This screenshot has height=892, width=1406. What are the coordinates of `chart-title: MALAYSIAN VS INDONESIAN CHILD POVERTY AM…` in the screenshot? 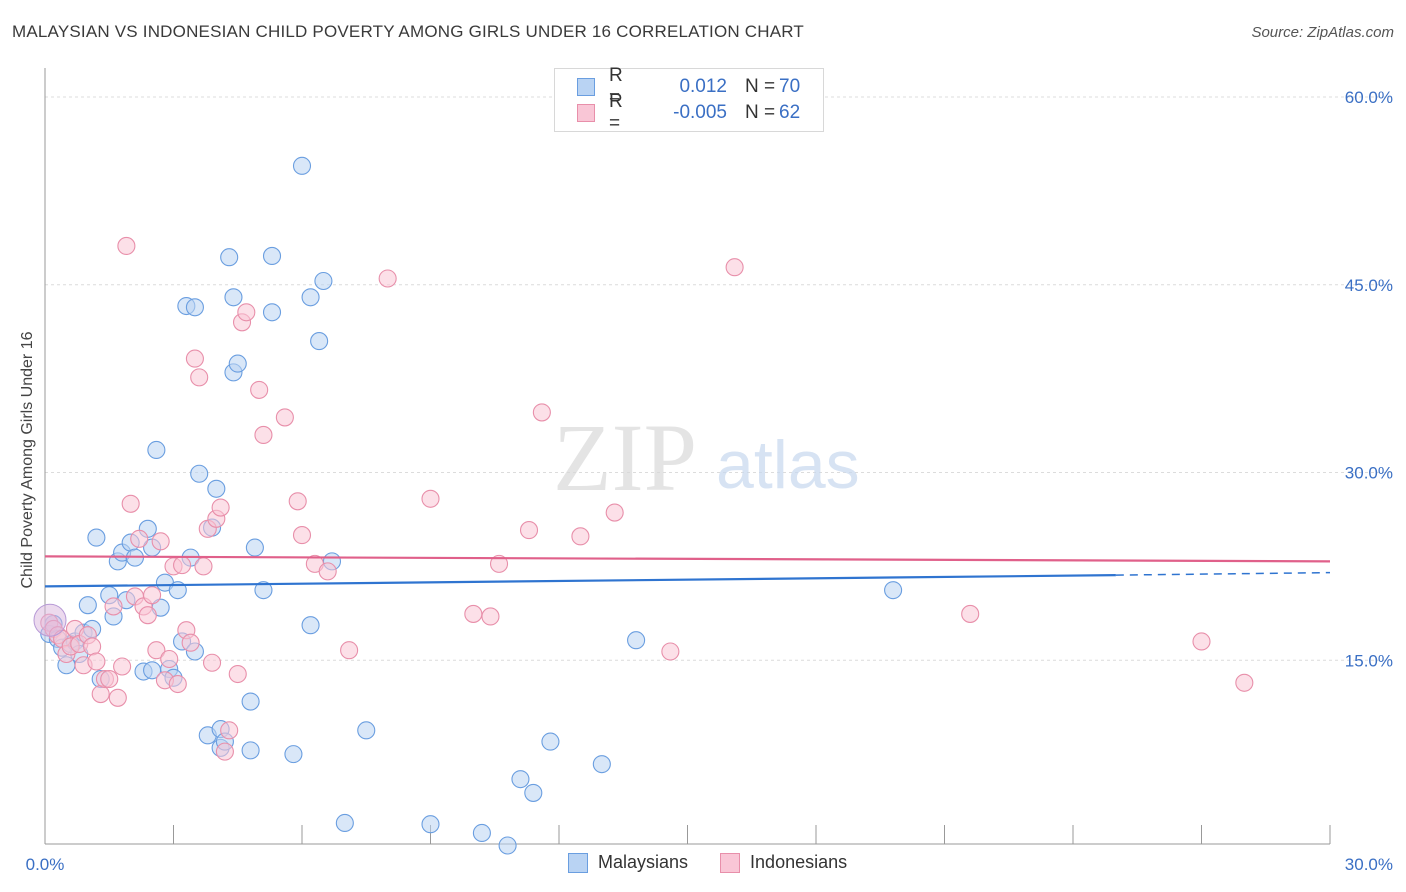 It's located at (408, 31).